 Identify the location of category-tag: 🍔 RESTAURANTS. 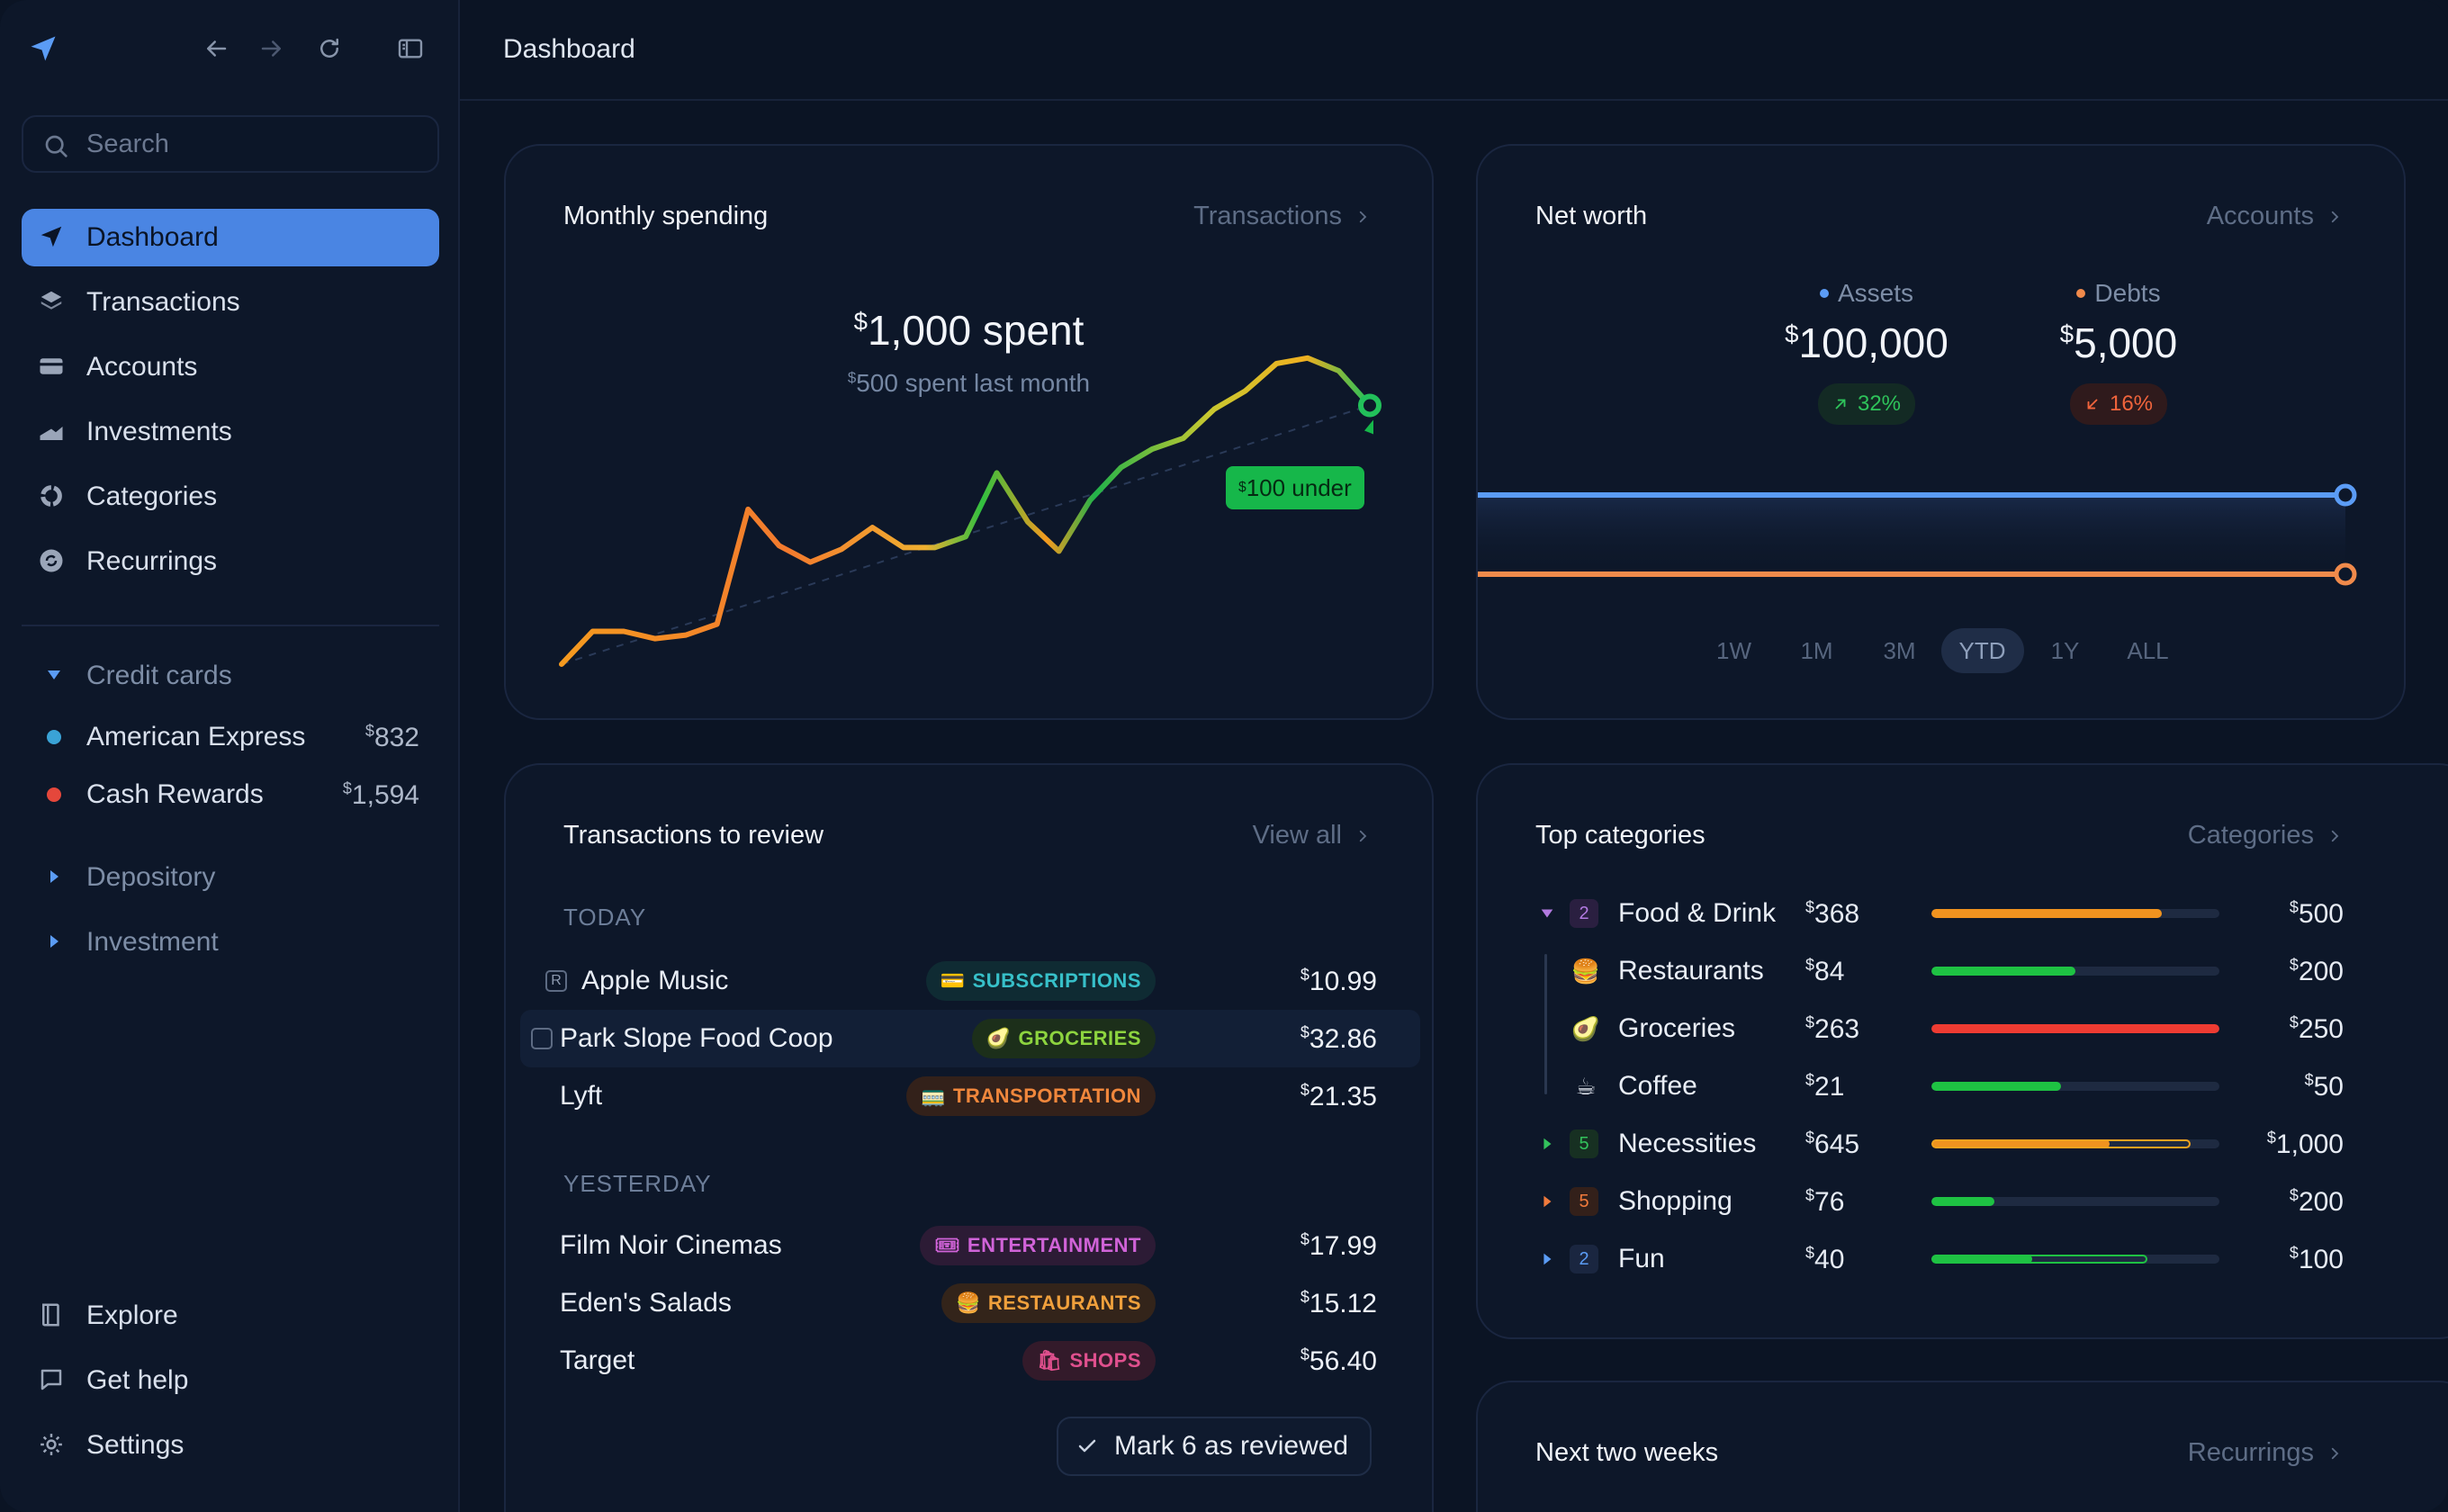
(1048, 1303).